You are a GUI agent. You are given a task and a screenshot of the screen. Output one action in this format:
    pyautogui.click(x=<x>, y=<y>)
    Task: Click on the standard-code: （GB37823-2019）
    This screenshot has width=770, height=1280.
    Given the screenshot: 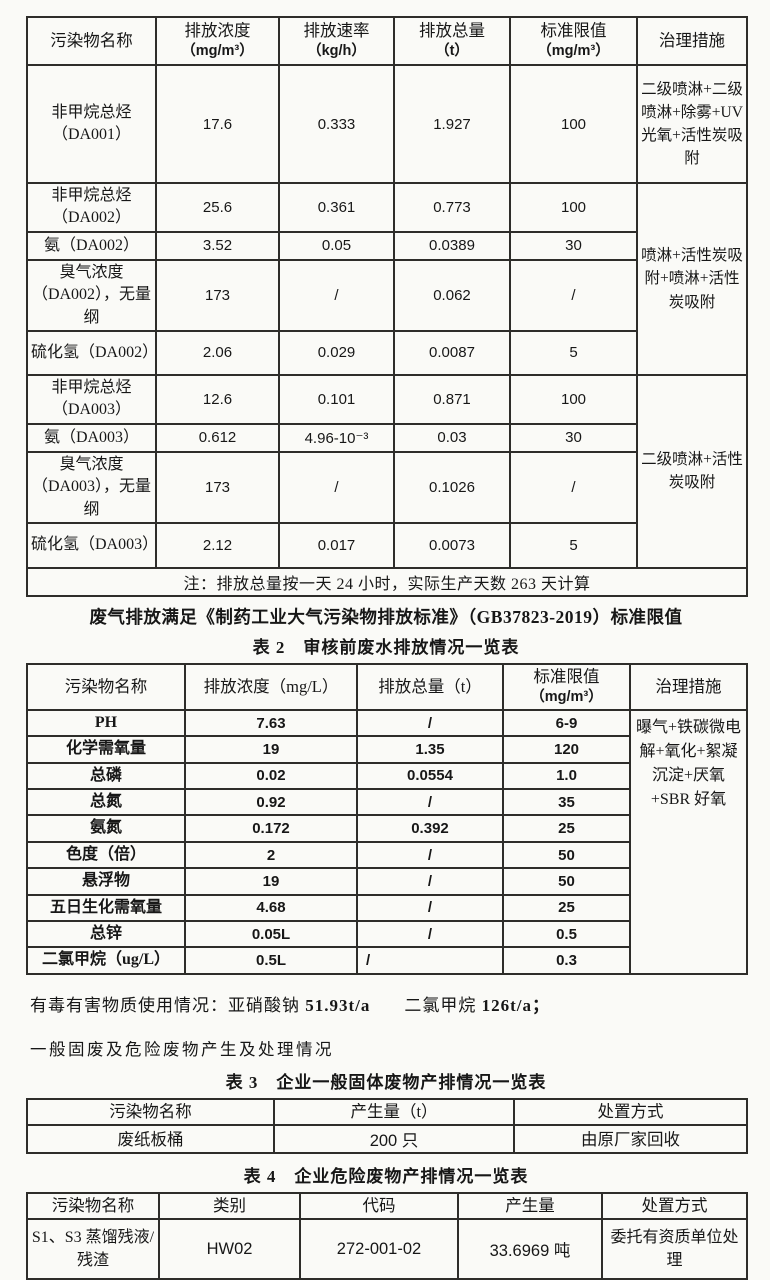 What is the action you would take?
    pyautogui.click(x=539, y=616)
    